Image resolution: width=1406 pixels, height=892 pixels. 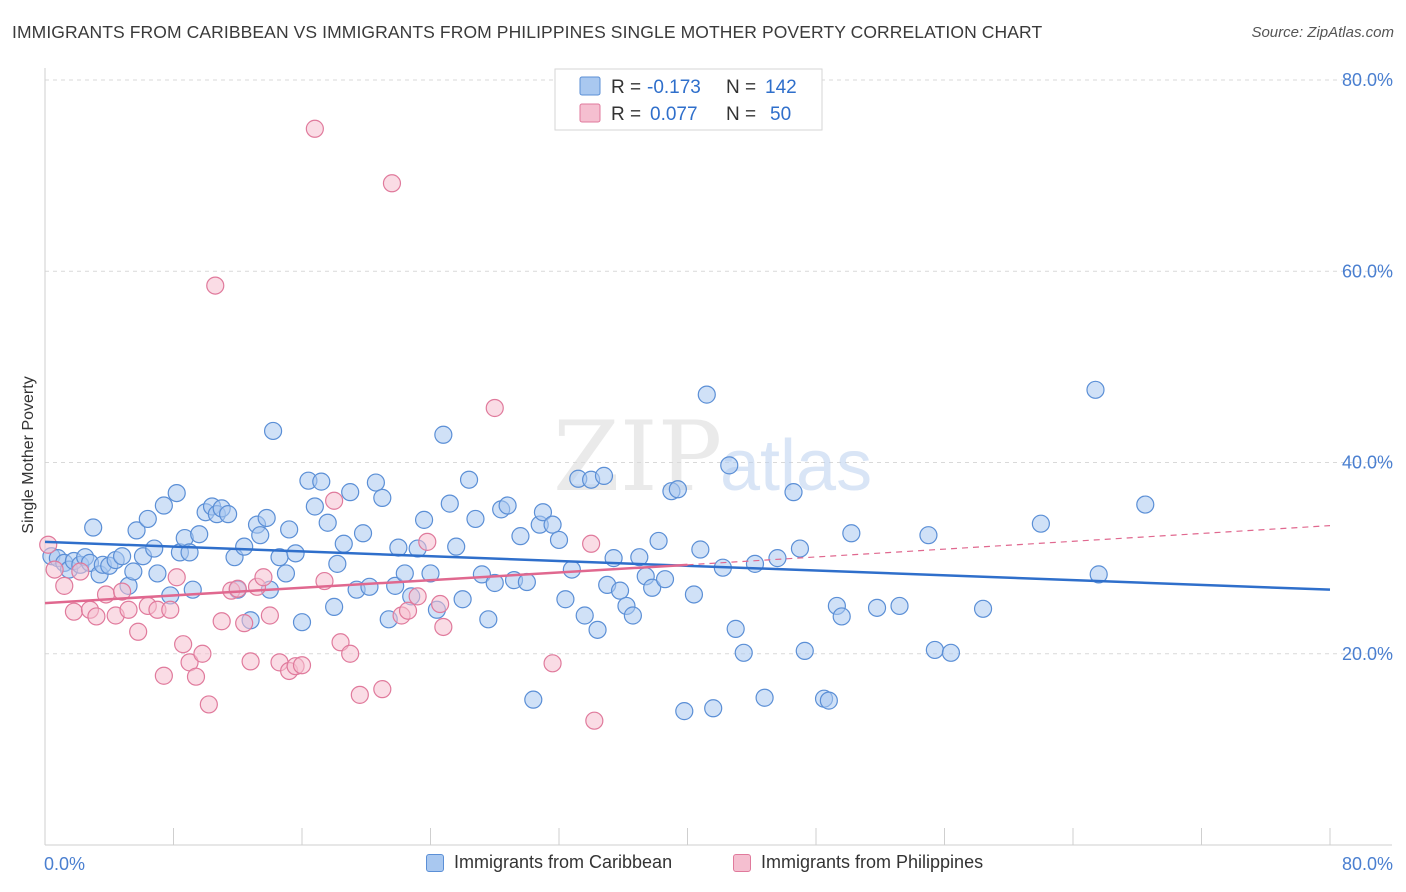 I want to click on bottom-legend-item-philippines: Immigrants from Philippines, so click(x=858, y=862).